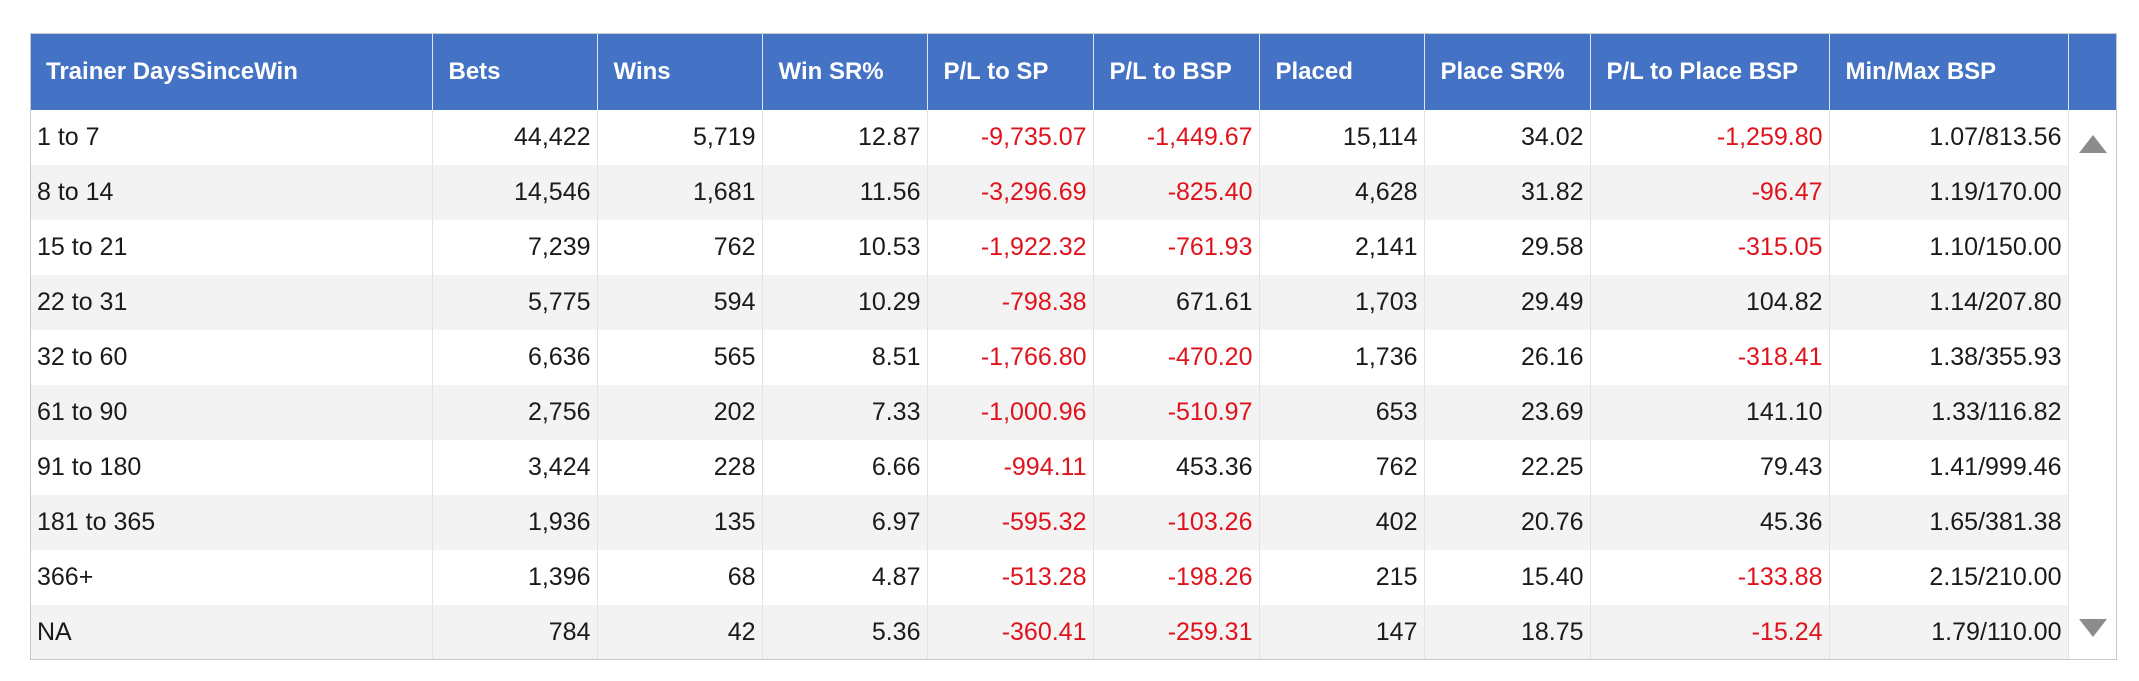  What do you see at coordinates (1949, 137) in the screenshot?
I see `cell-min-max-bsp: 1.07/813.56` at bounding box center [1949, 137].